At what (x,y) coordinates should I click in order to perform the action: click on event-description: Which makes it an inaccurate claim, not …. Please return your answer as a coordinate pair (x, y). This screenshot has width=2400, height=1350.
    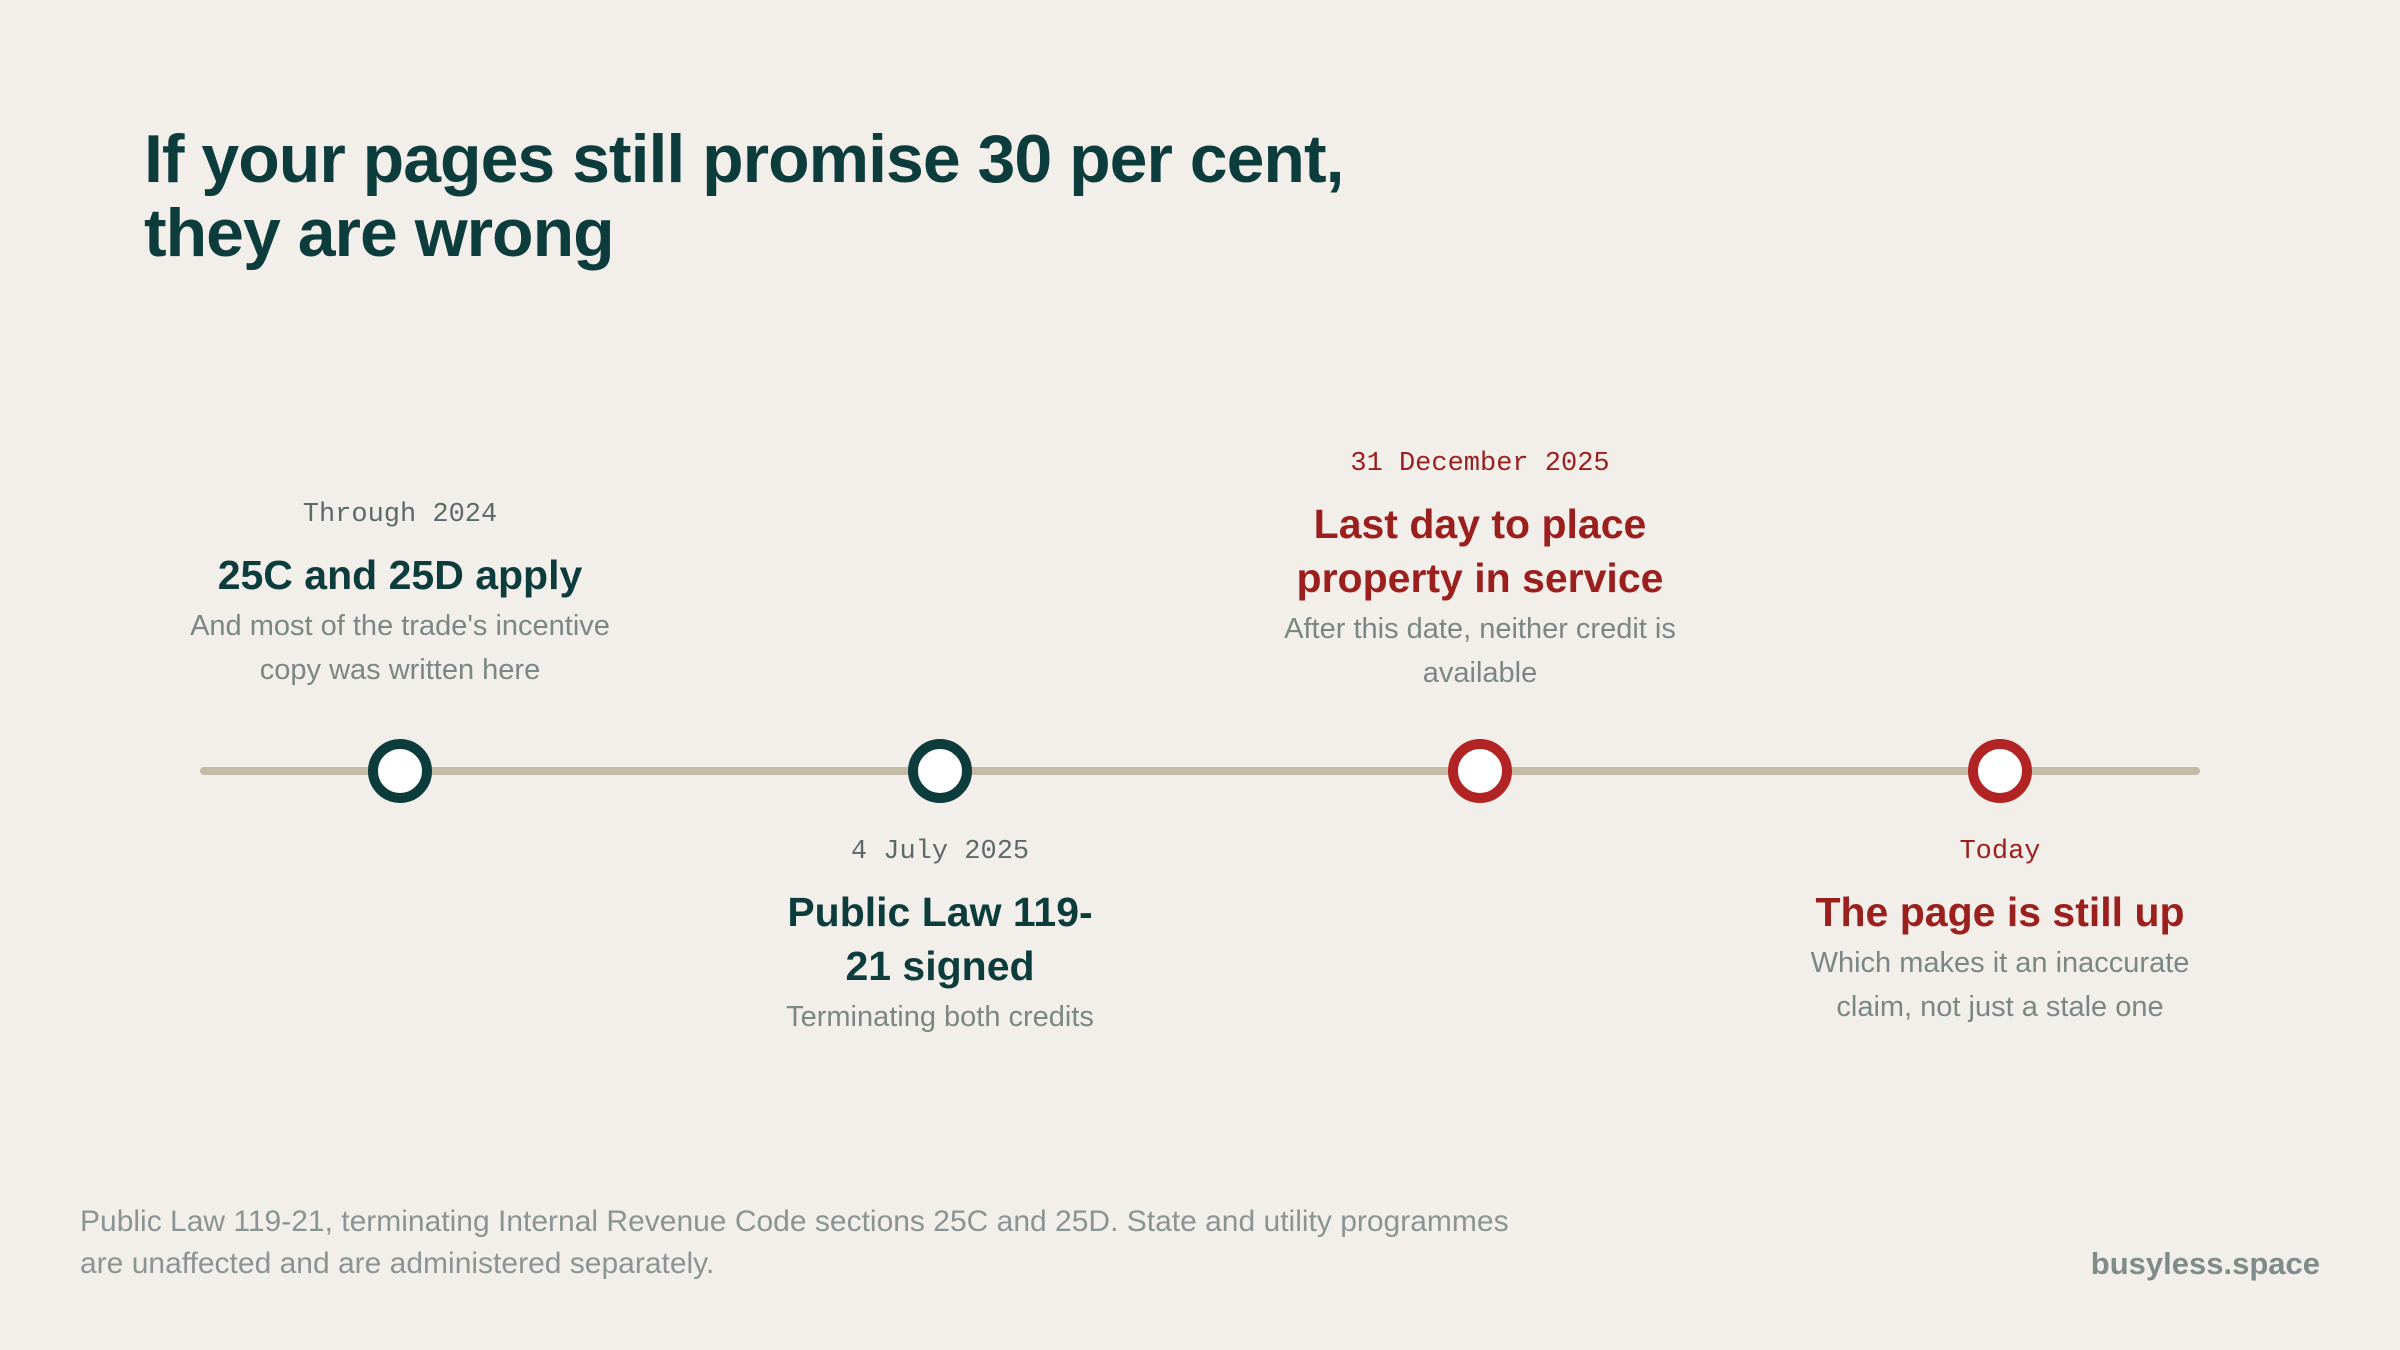
    Looking at the image, I should click on (2000, 985).